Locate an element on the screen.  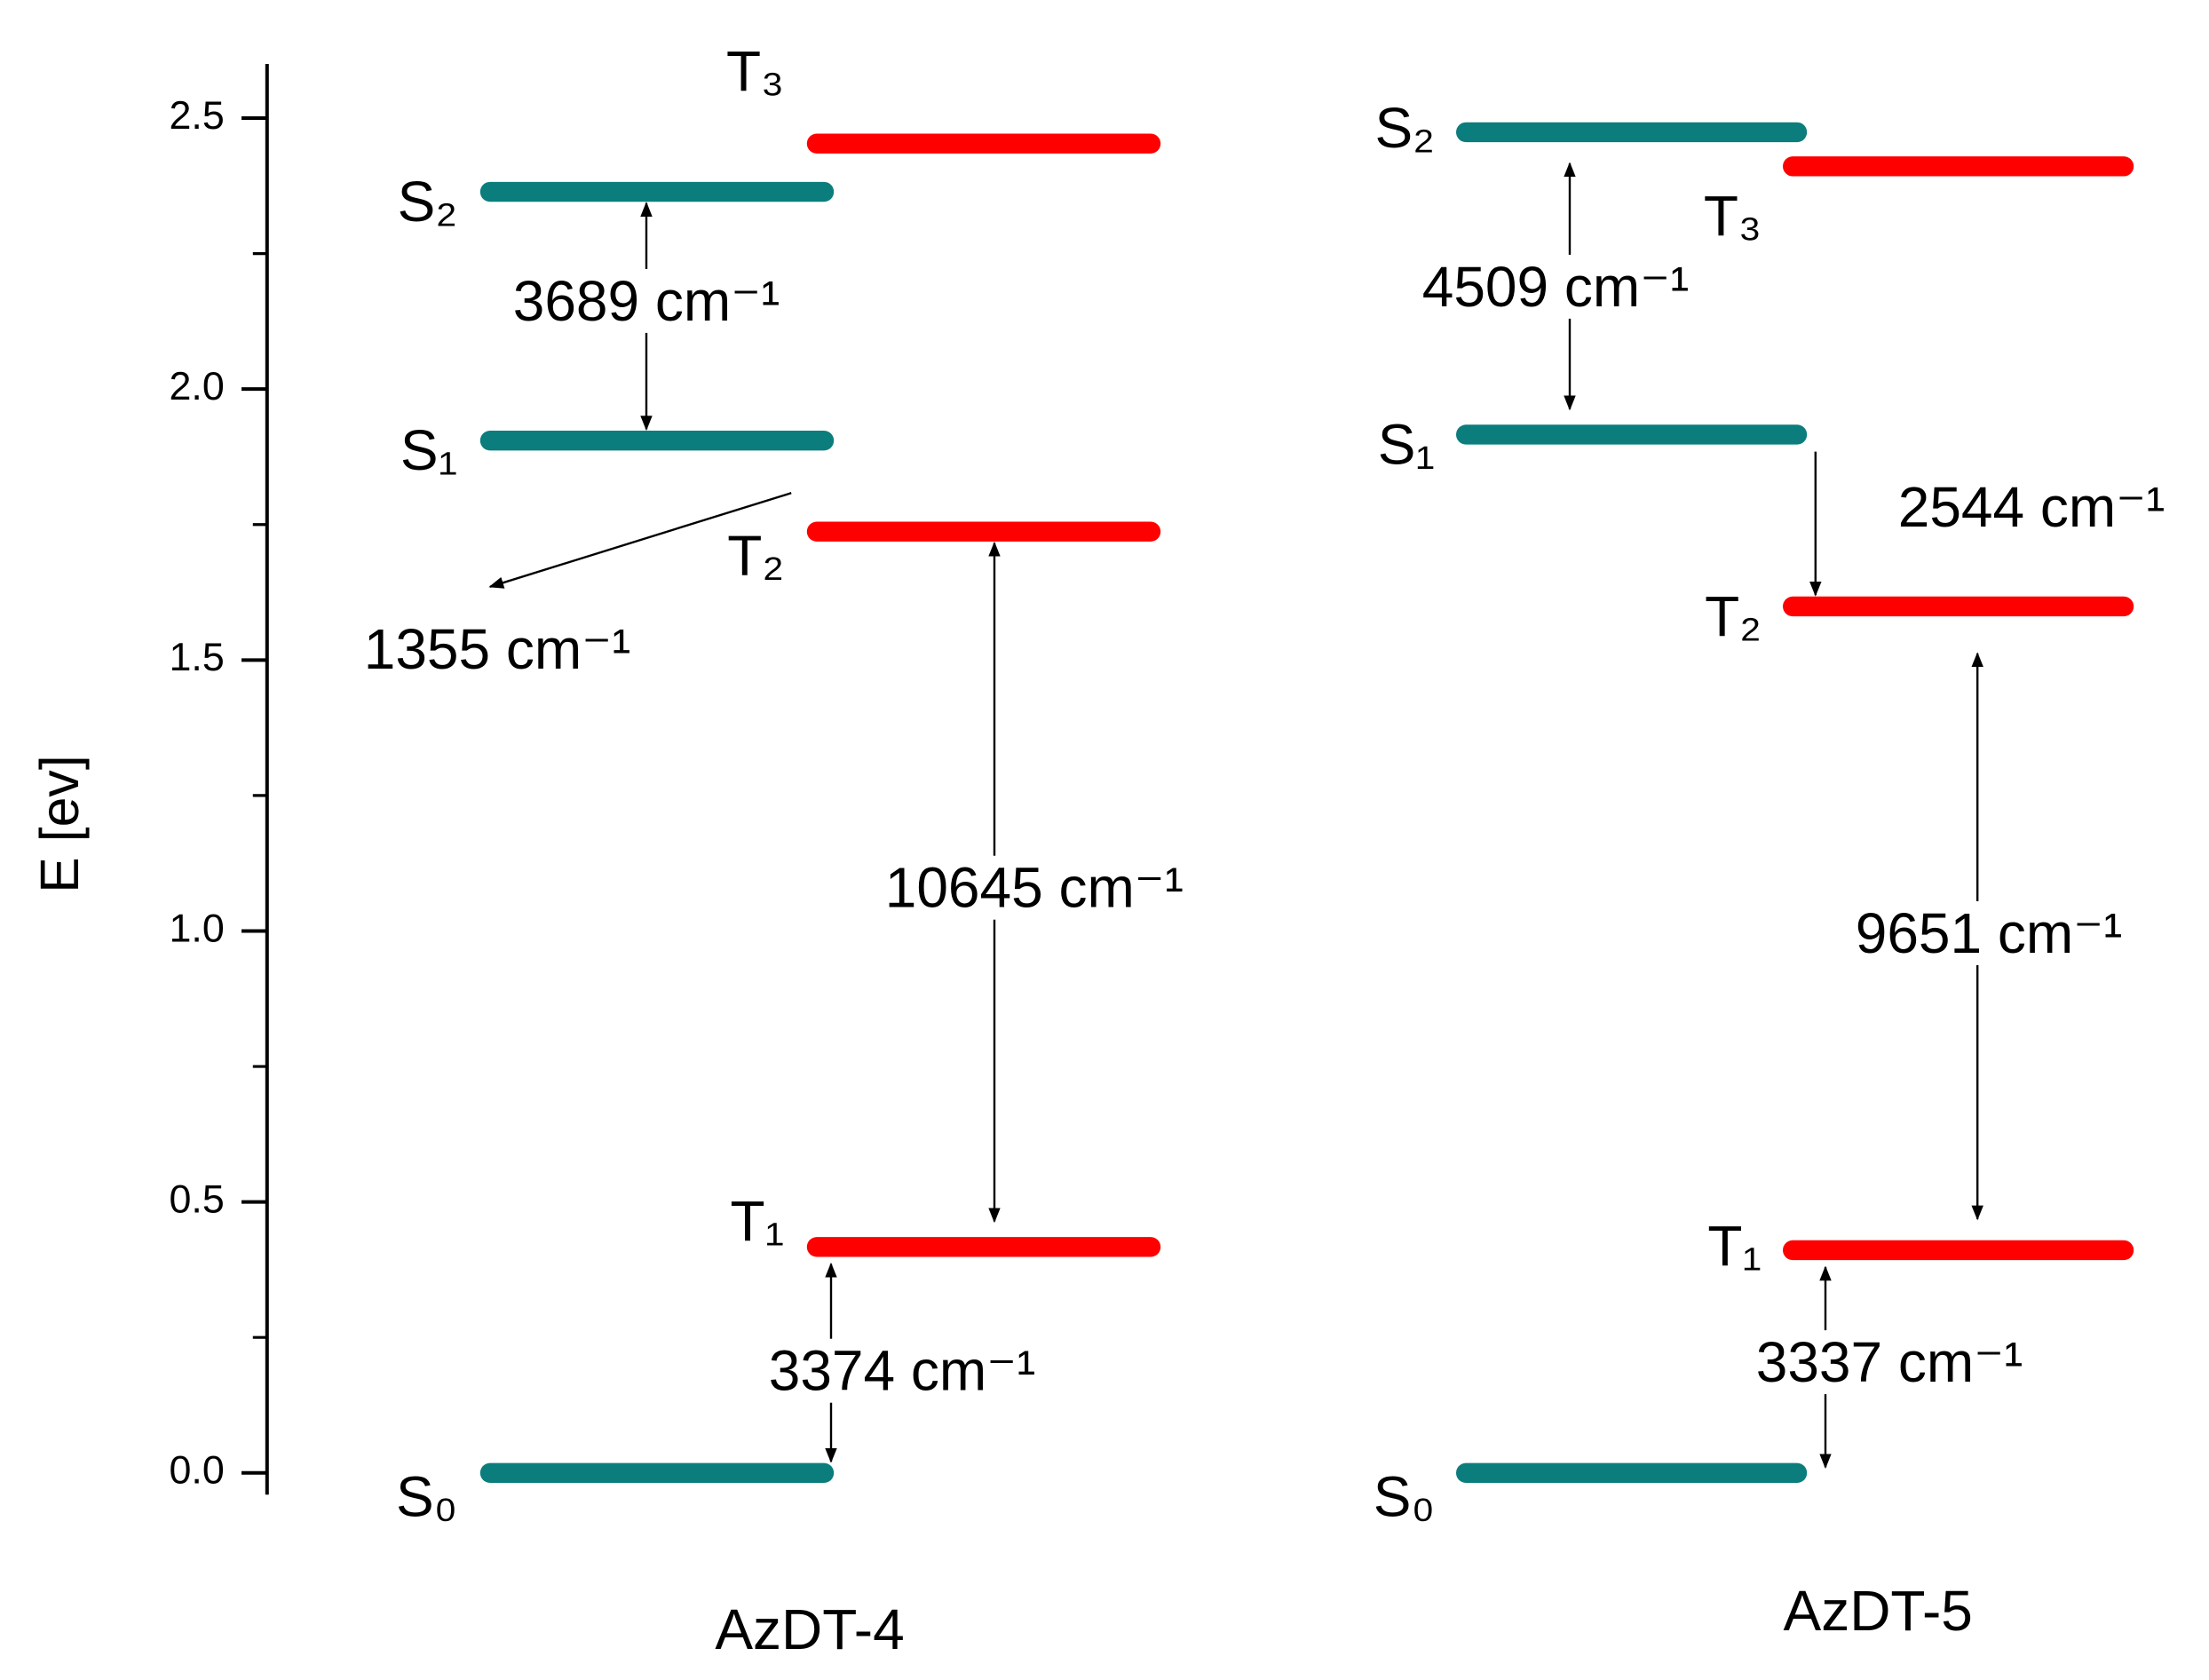
y-tick-label: 0.0 is located at coordinates (197, 1470).